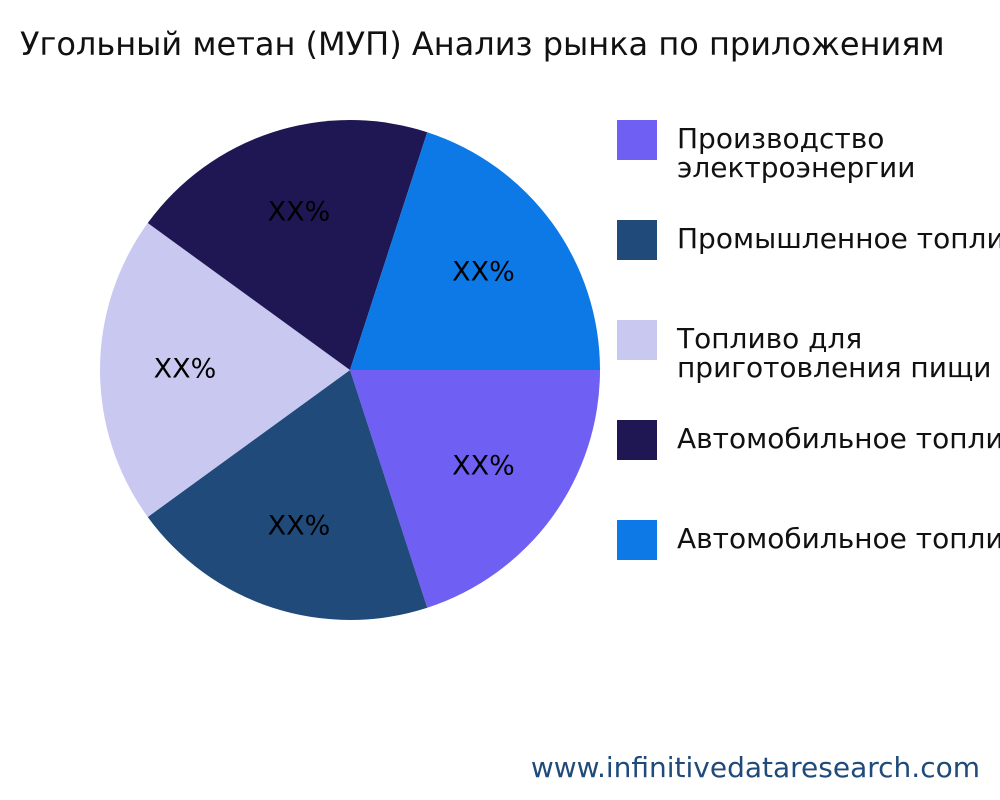  Describe the element at coordinates (838, 238) in the screenshot. I see `legend-label: Промышленное топливо` at that location.